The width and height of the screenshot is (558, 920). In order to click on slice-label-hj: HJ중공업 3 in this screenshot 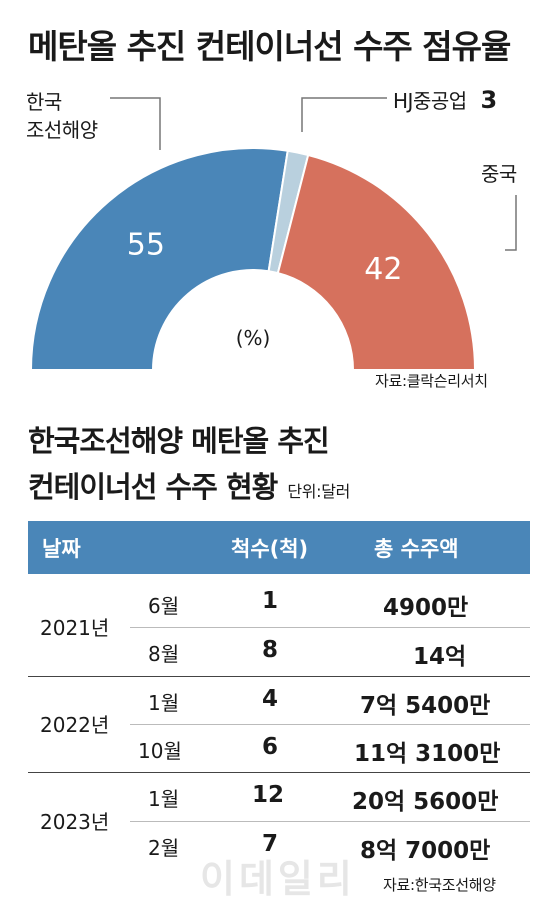, I will do `click(445, 100)`.